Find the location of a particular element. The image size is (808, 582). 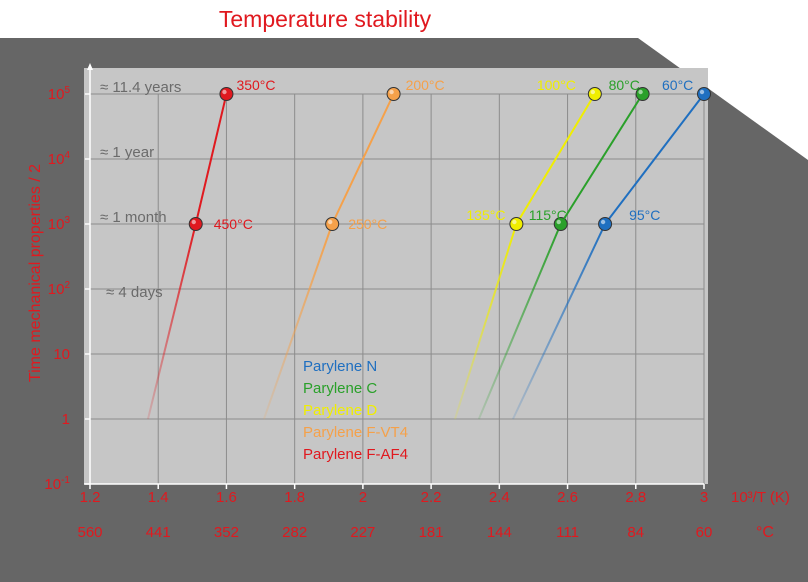

x-tick-label: 1.6 is located at coordinates (226, 497).